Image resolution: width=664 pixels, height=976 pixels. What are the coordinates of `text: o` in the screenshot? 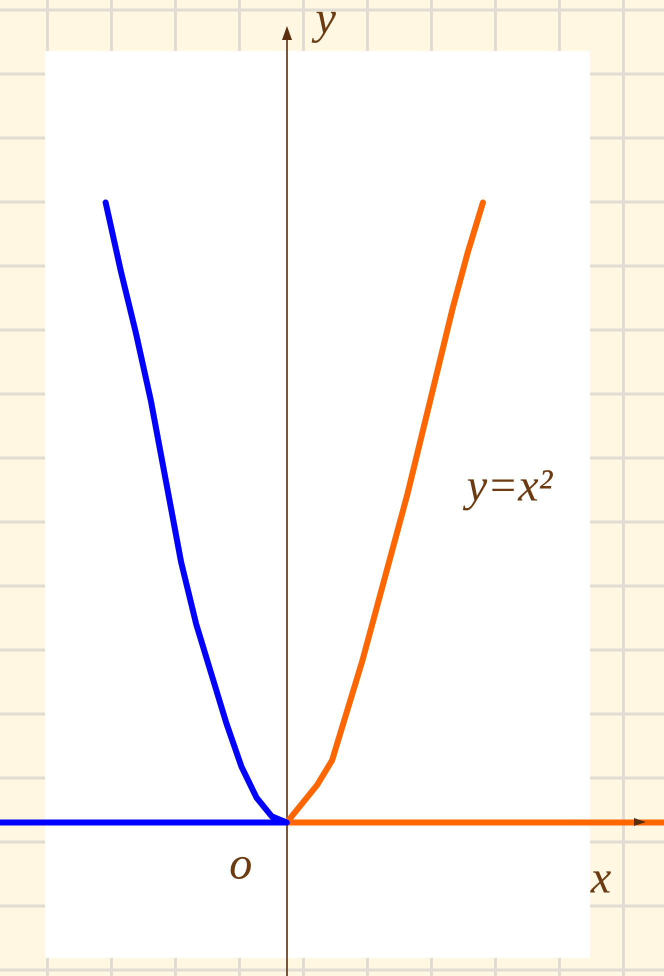 It's located at (240, 862).